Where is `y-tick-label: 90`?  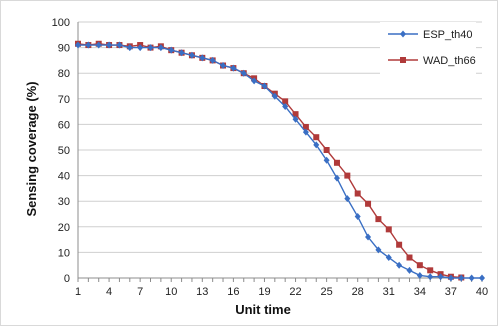 y-tick-label: 90 is located at coordinates (64, 49).